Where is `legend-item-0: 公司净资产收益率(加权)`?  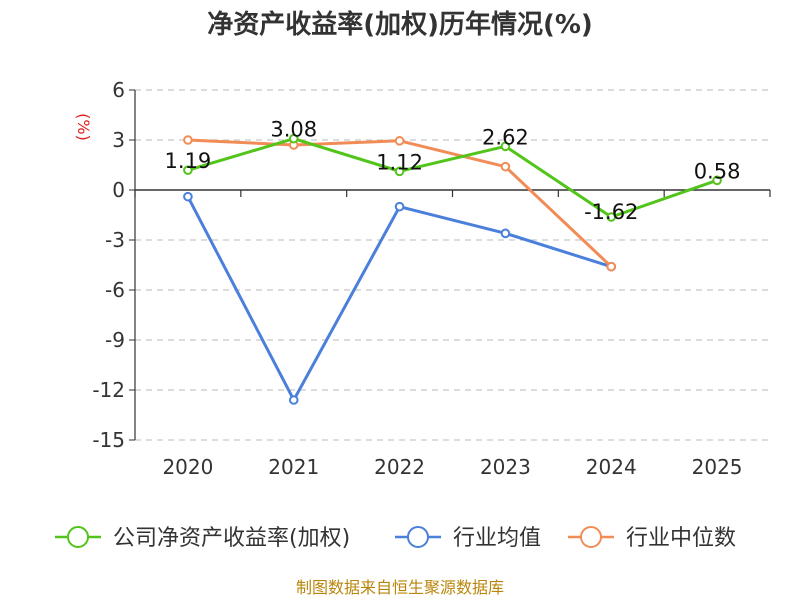
legend-item-0: 公司净资产收益率(加权) is located at coordinates (202, 538).